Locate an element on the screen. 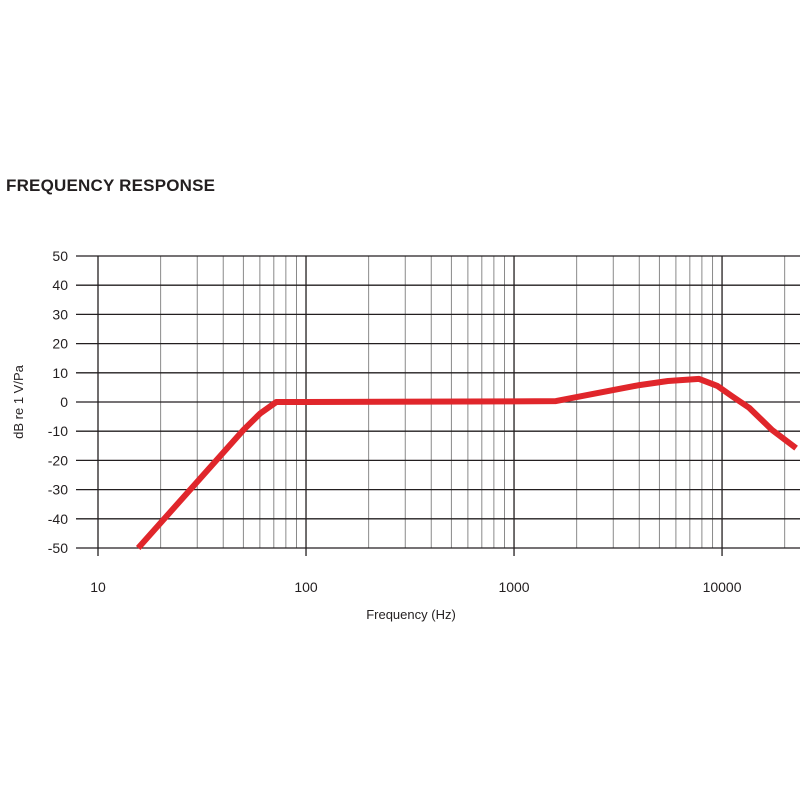 Image resolution: width=800 pixels, height=800 pixels. x-tick-label: 100 is located at coordinates (306, 587).